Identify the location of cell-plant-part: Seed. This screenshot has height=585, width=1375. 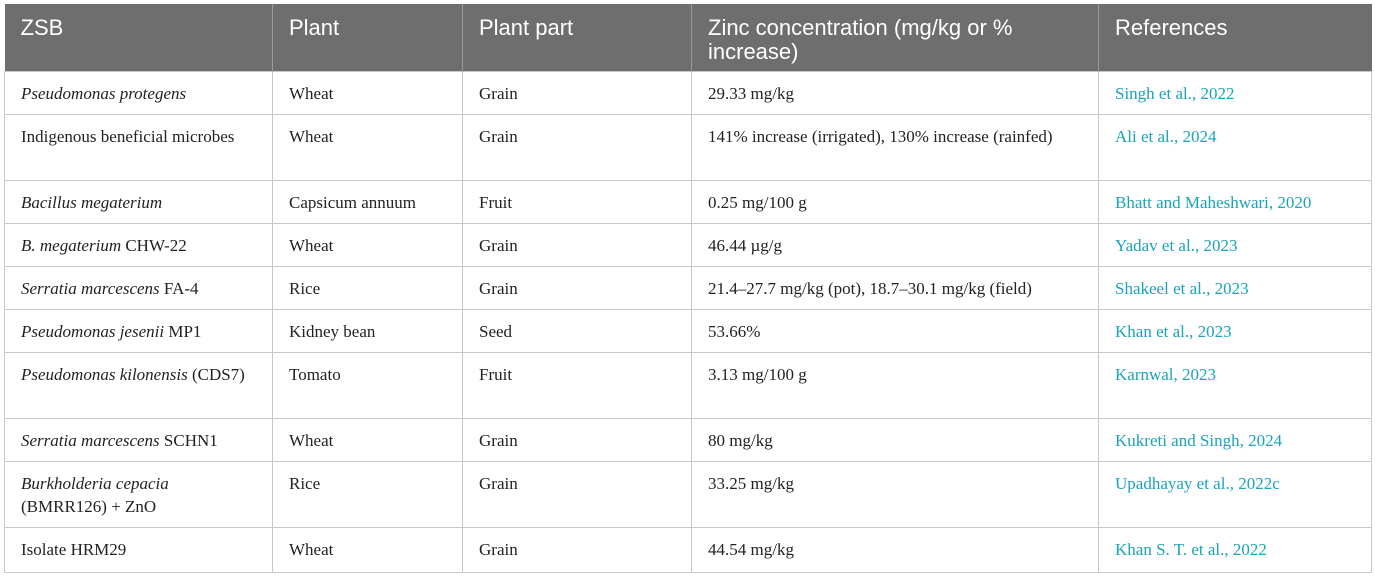
(577, 331).